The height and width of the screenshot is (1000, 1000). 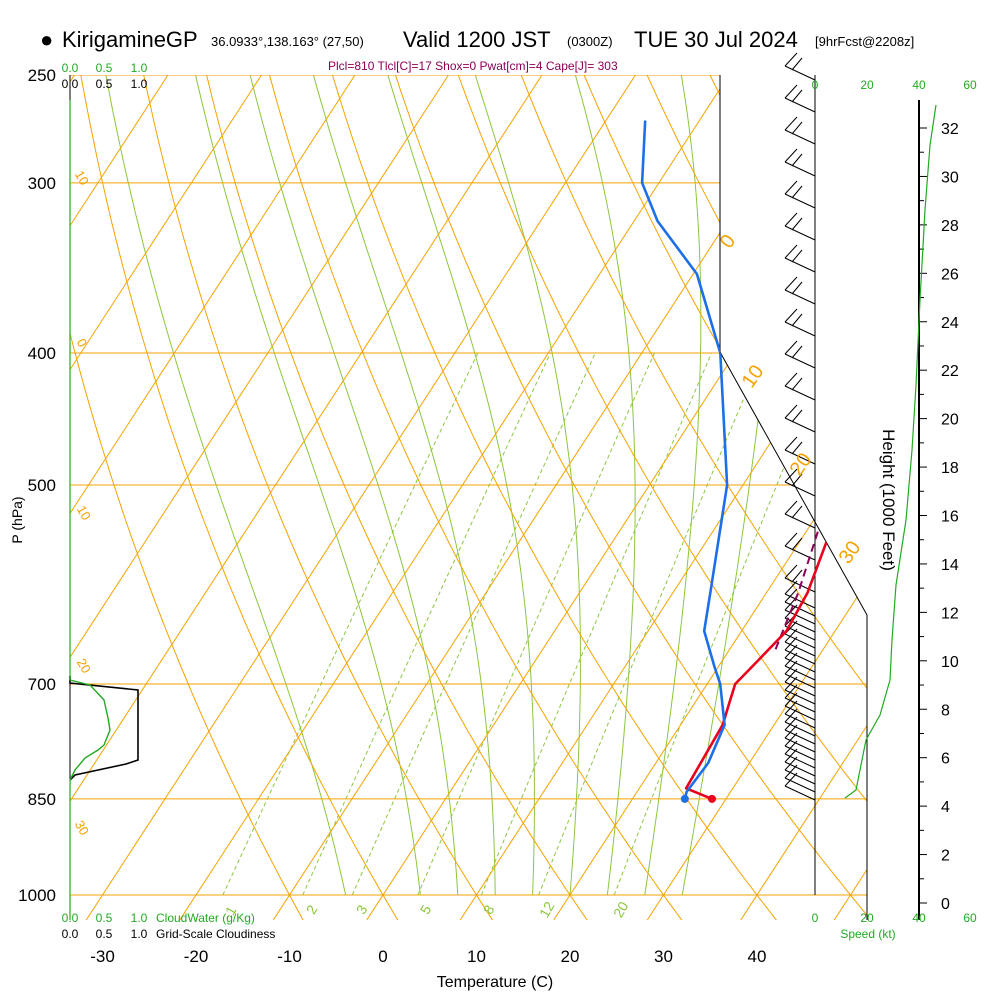 What do you see at coordinates (844, 497) in the screenshot?
I see `dry-adiabat` at bounding box center [844, 497].